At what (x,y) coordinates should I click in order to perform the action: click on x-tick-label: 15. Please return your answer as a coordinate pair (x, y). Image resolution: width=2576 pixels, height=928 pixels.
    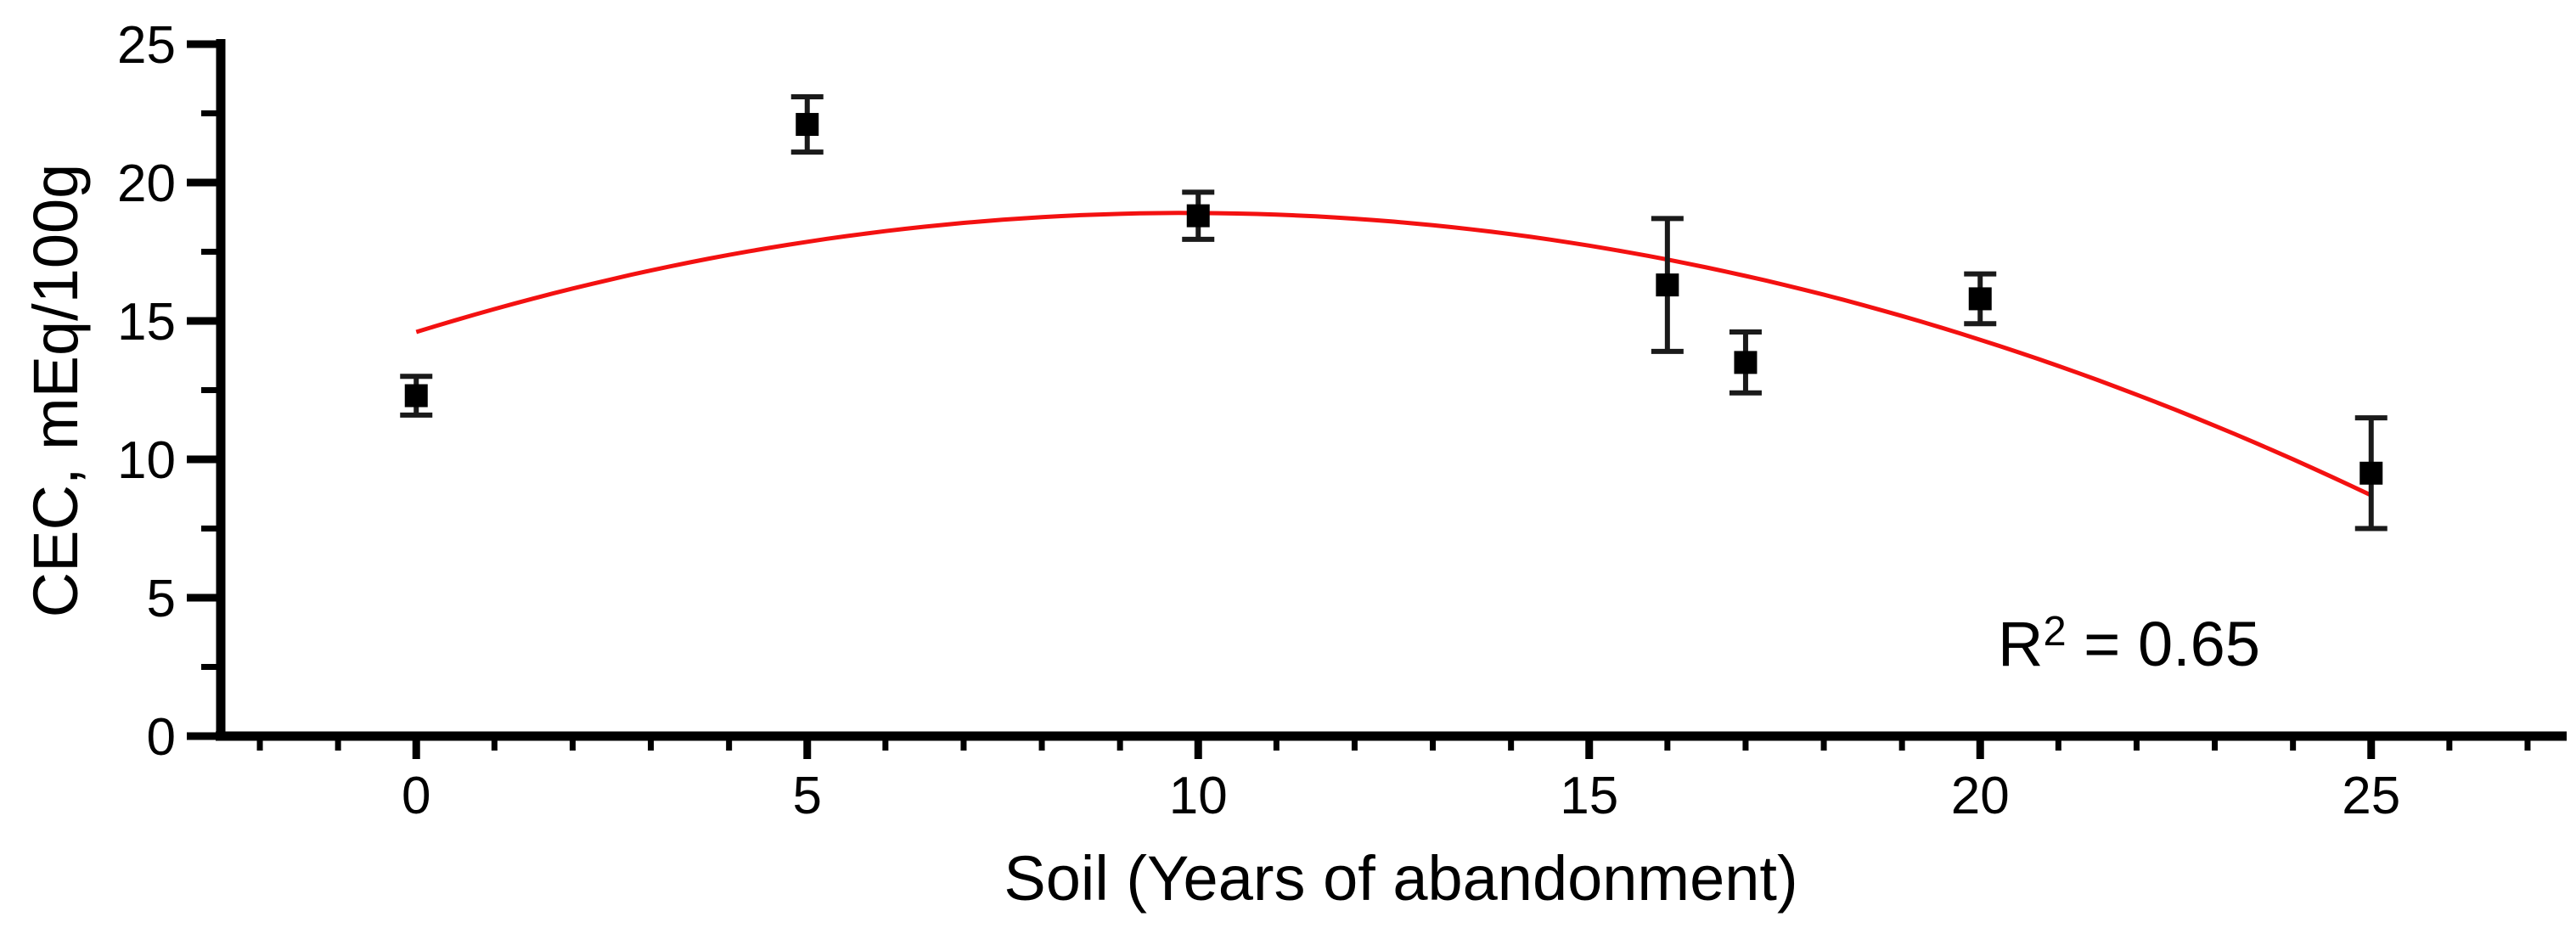
    Looking at the image, I should click on (1589, 796).